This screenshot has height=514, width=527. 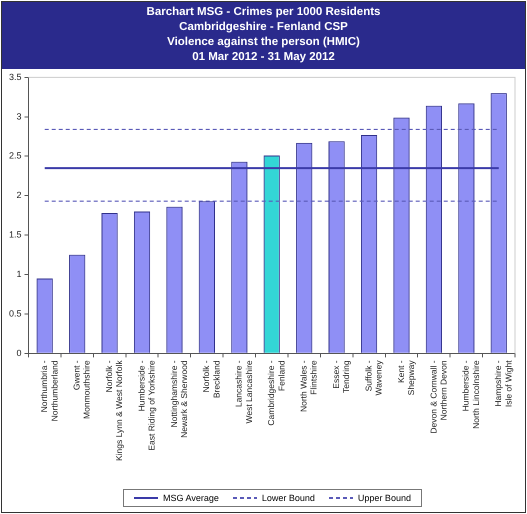 What do you see at coordinates (384, 498) in the screenshot?
I see `legend-label: Upper Bound` at bounding box center [384, 498].